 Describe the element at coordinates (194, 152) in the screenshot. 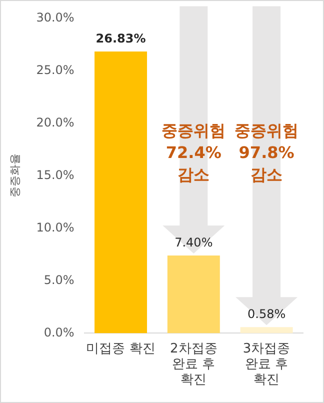

I see `annotation: 중증위험 72.4% 감소` at that location.